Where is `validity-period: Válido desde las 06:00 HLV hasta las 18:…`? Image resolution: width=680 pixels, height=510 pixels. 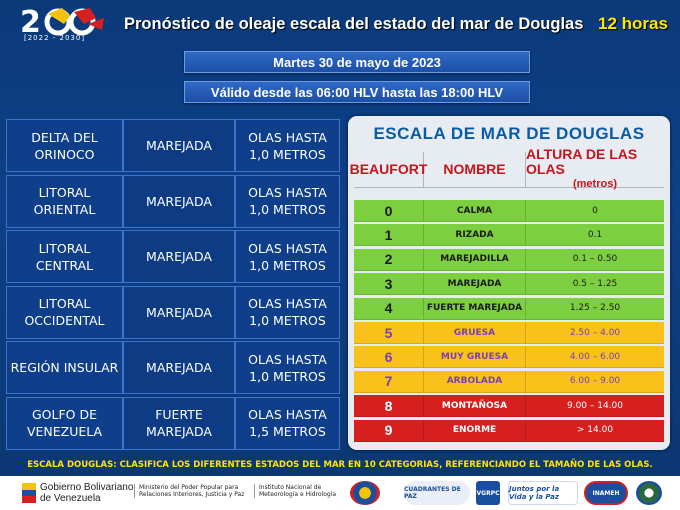
validity-period: Válido desde las 06:00 HLV hasta las 18:… is located at coordinates (357, 92).